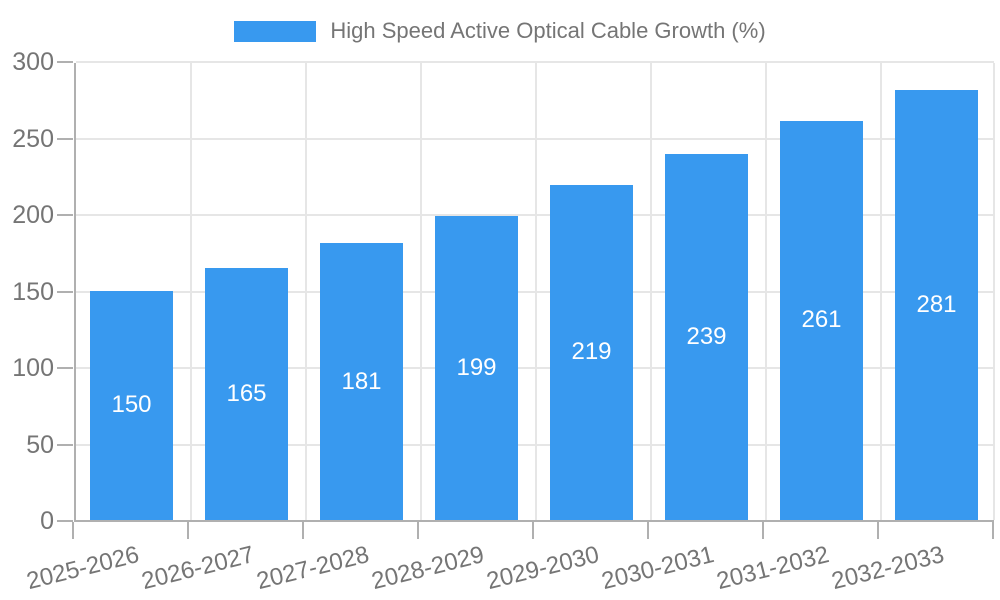  Describe the element at coordinates (33, 138) in the screenshot. I see `y-axis-tick-label: 250` at that location.